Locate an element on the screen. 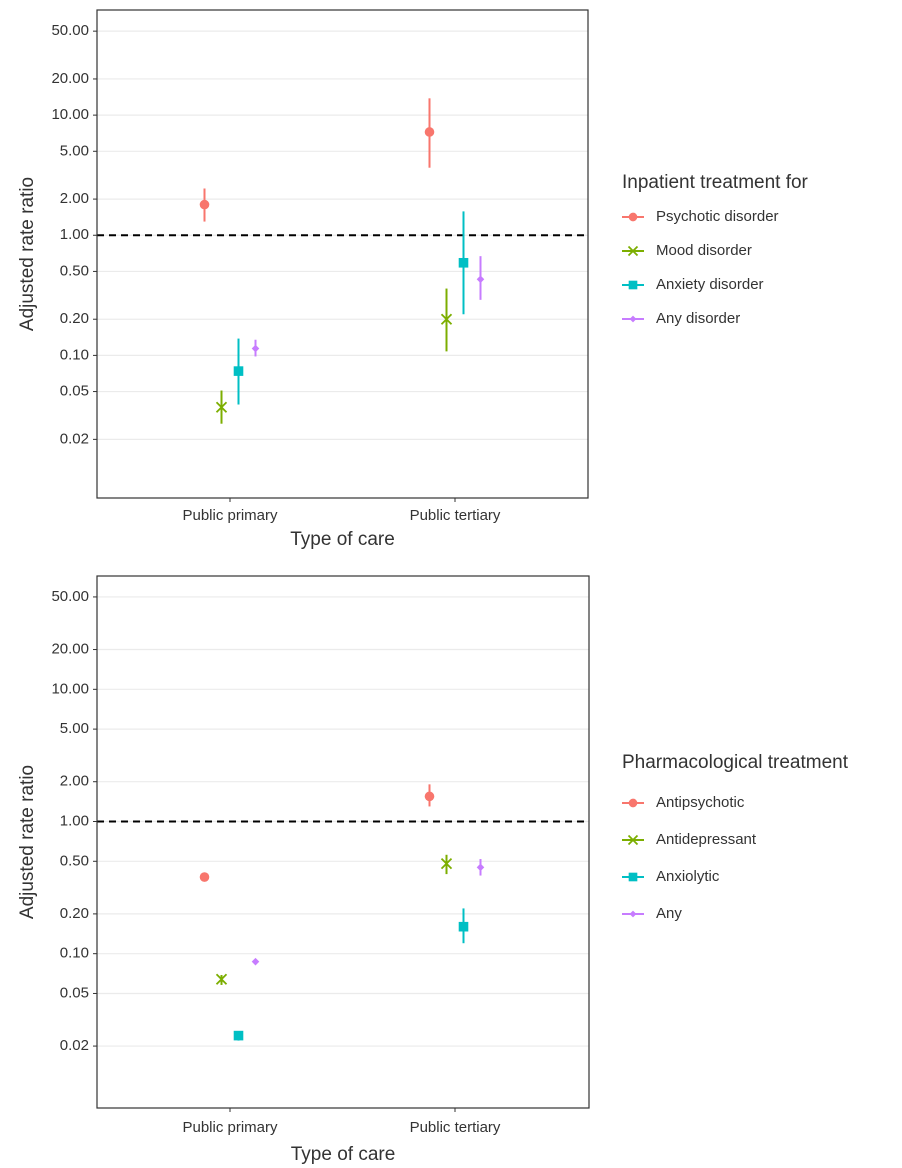 This screenshot has width=902, height=1168. legend-label: Mood disorder is located at coordinates (704, 250).